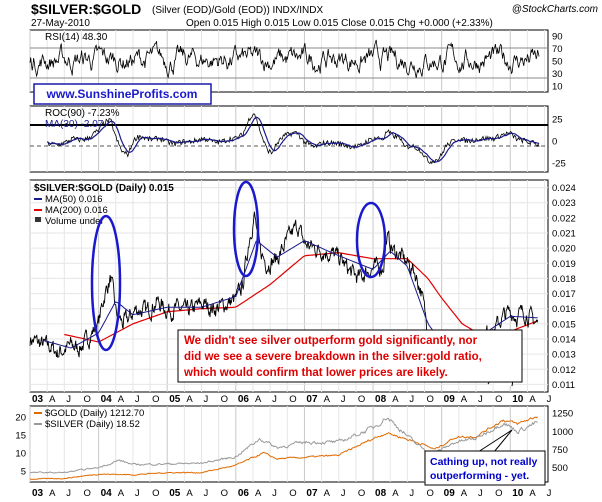 The height and width of the screenshot is (502, 602). I want to click on rsi-ytick-3: 30, so click(557, 74).